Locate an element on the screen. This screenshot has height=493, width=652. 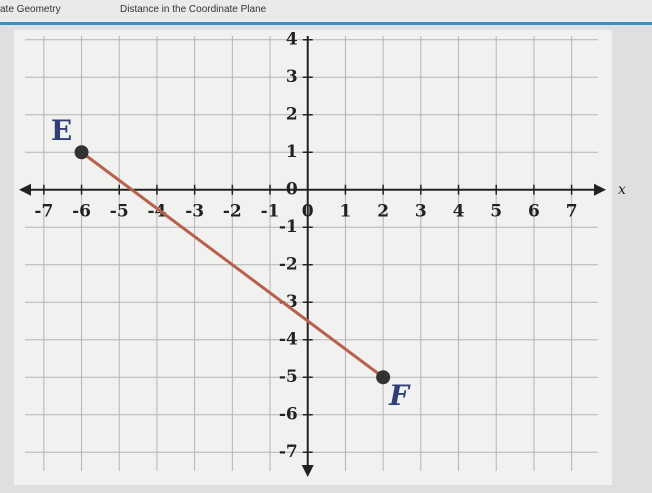
y-tick-label: 0 is located at coordinates (292, 189).